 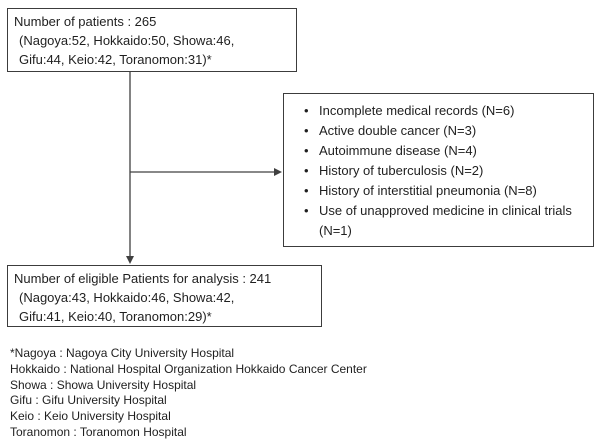 I want to click on enrolled-count-line: Number of patients : 265, so click(x=85, y=21).